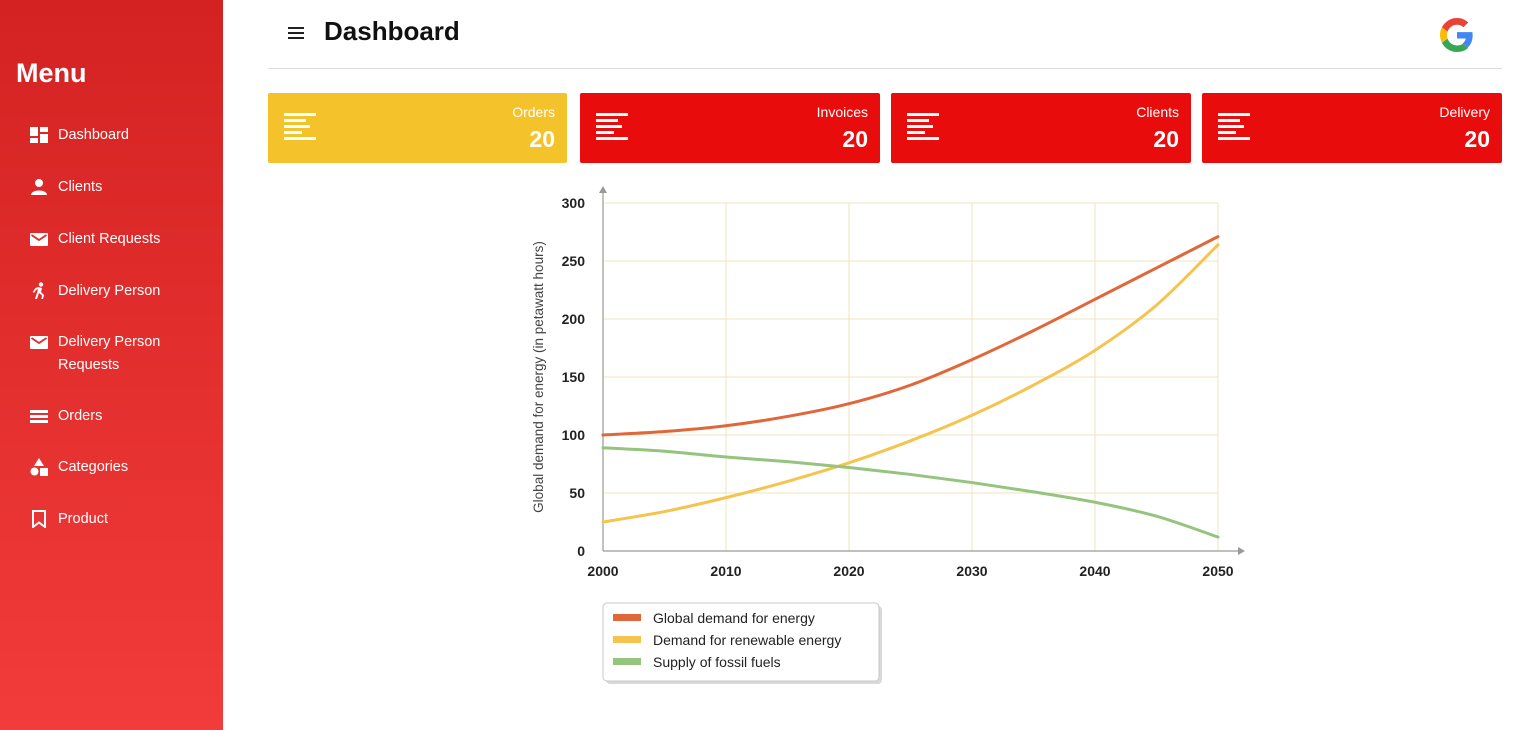  I want to click on sidebar-item-clients: Clients, so click(120, 187).